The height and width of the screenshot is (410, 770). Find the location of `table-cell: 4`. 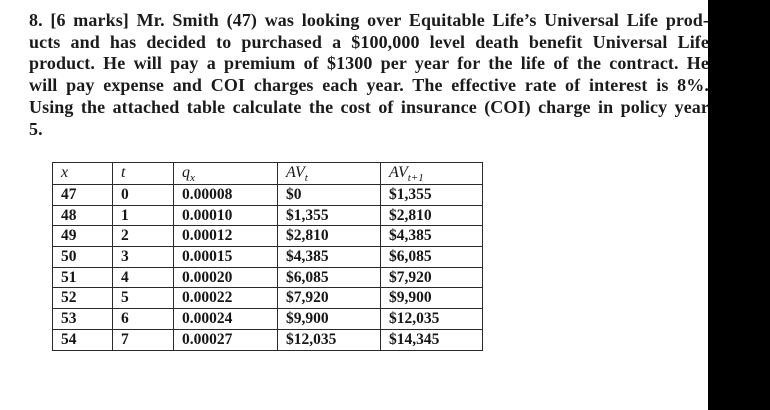

table-cell: 4 is located at coordinates (143, 277).